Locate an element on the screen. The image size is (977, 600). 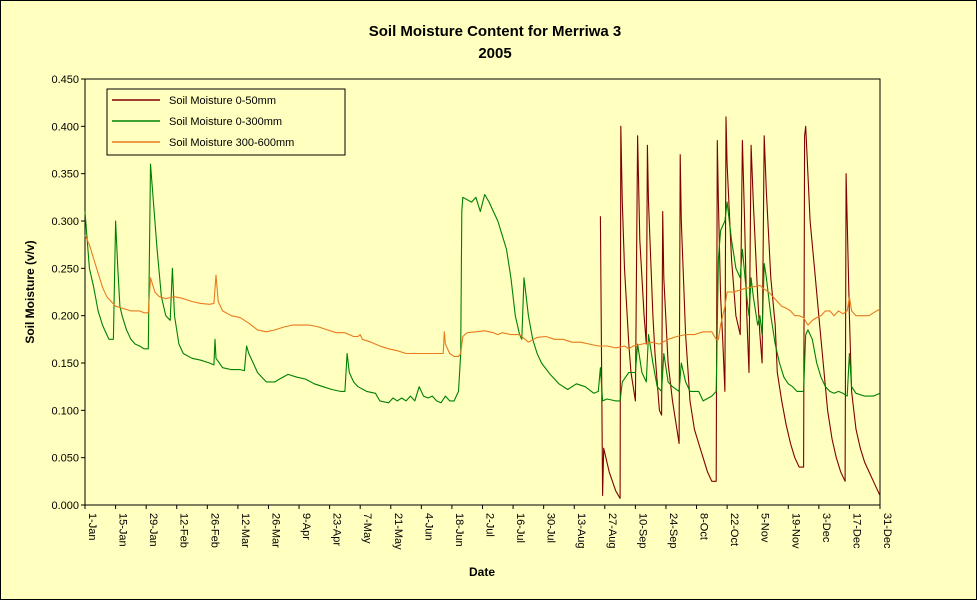
x-tick-label: 22-Oct is located at coordinates (734, 529).